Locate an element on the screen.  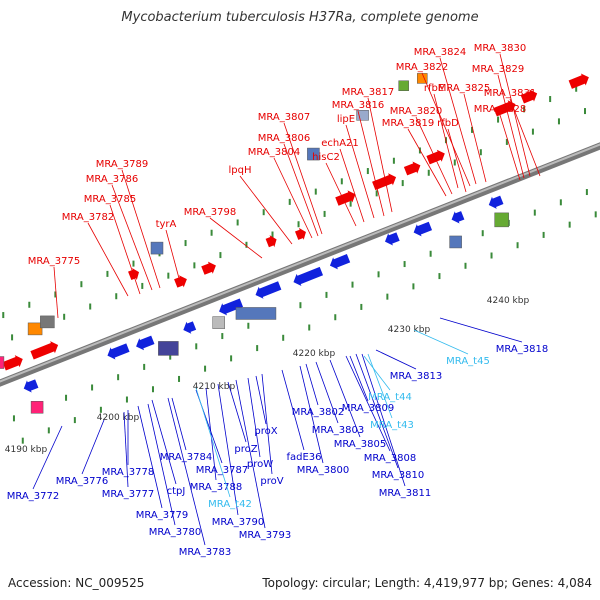
reverse-gene-label: MRA_3790 is located at coordinates (238, 522).